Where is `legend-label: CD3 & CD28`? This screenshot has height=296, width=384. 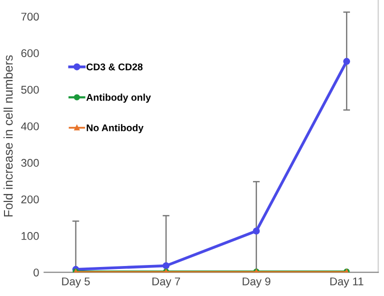 legend-label: CD3 & CD28 is located at coordinates (114, 66).